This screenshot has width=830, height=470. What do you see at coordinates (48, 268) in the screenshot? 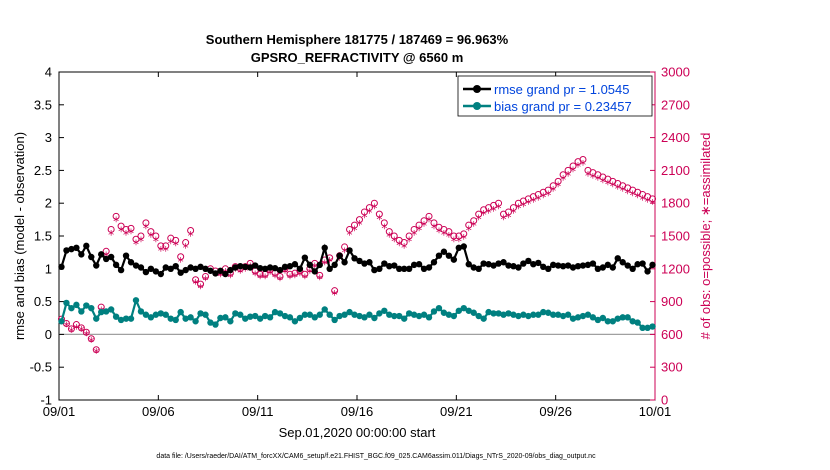
I see `y-tick-label: 1` at bounding box center [48, 268].